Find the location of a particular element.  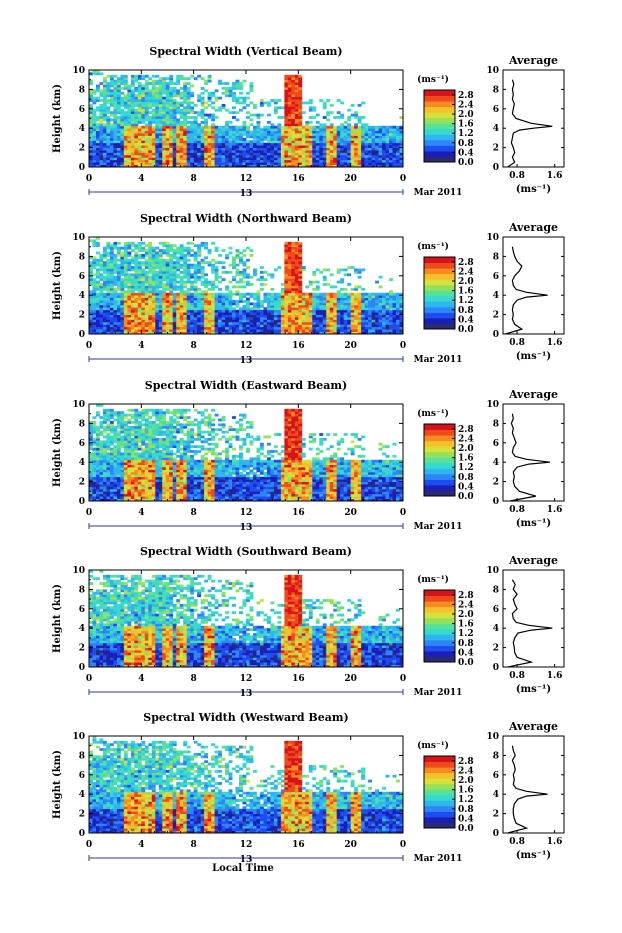

average-y-tick-label: 2 is located at coordinates (496, 316).